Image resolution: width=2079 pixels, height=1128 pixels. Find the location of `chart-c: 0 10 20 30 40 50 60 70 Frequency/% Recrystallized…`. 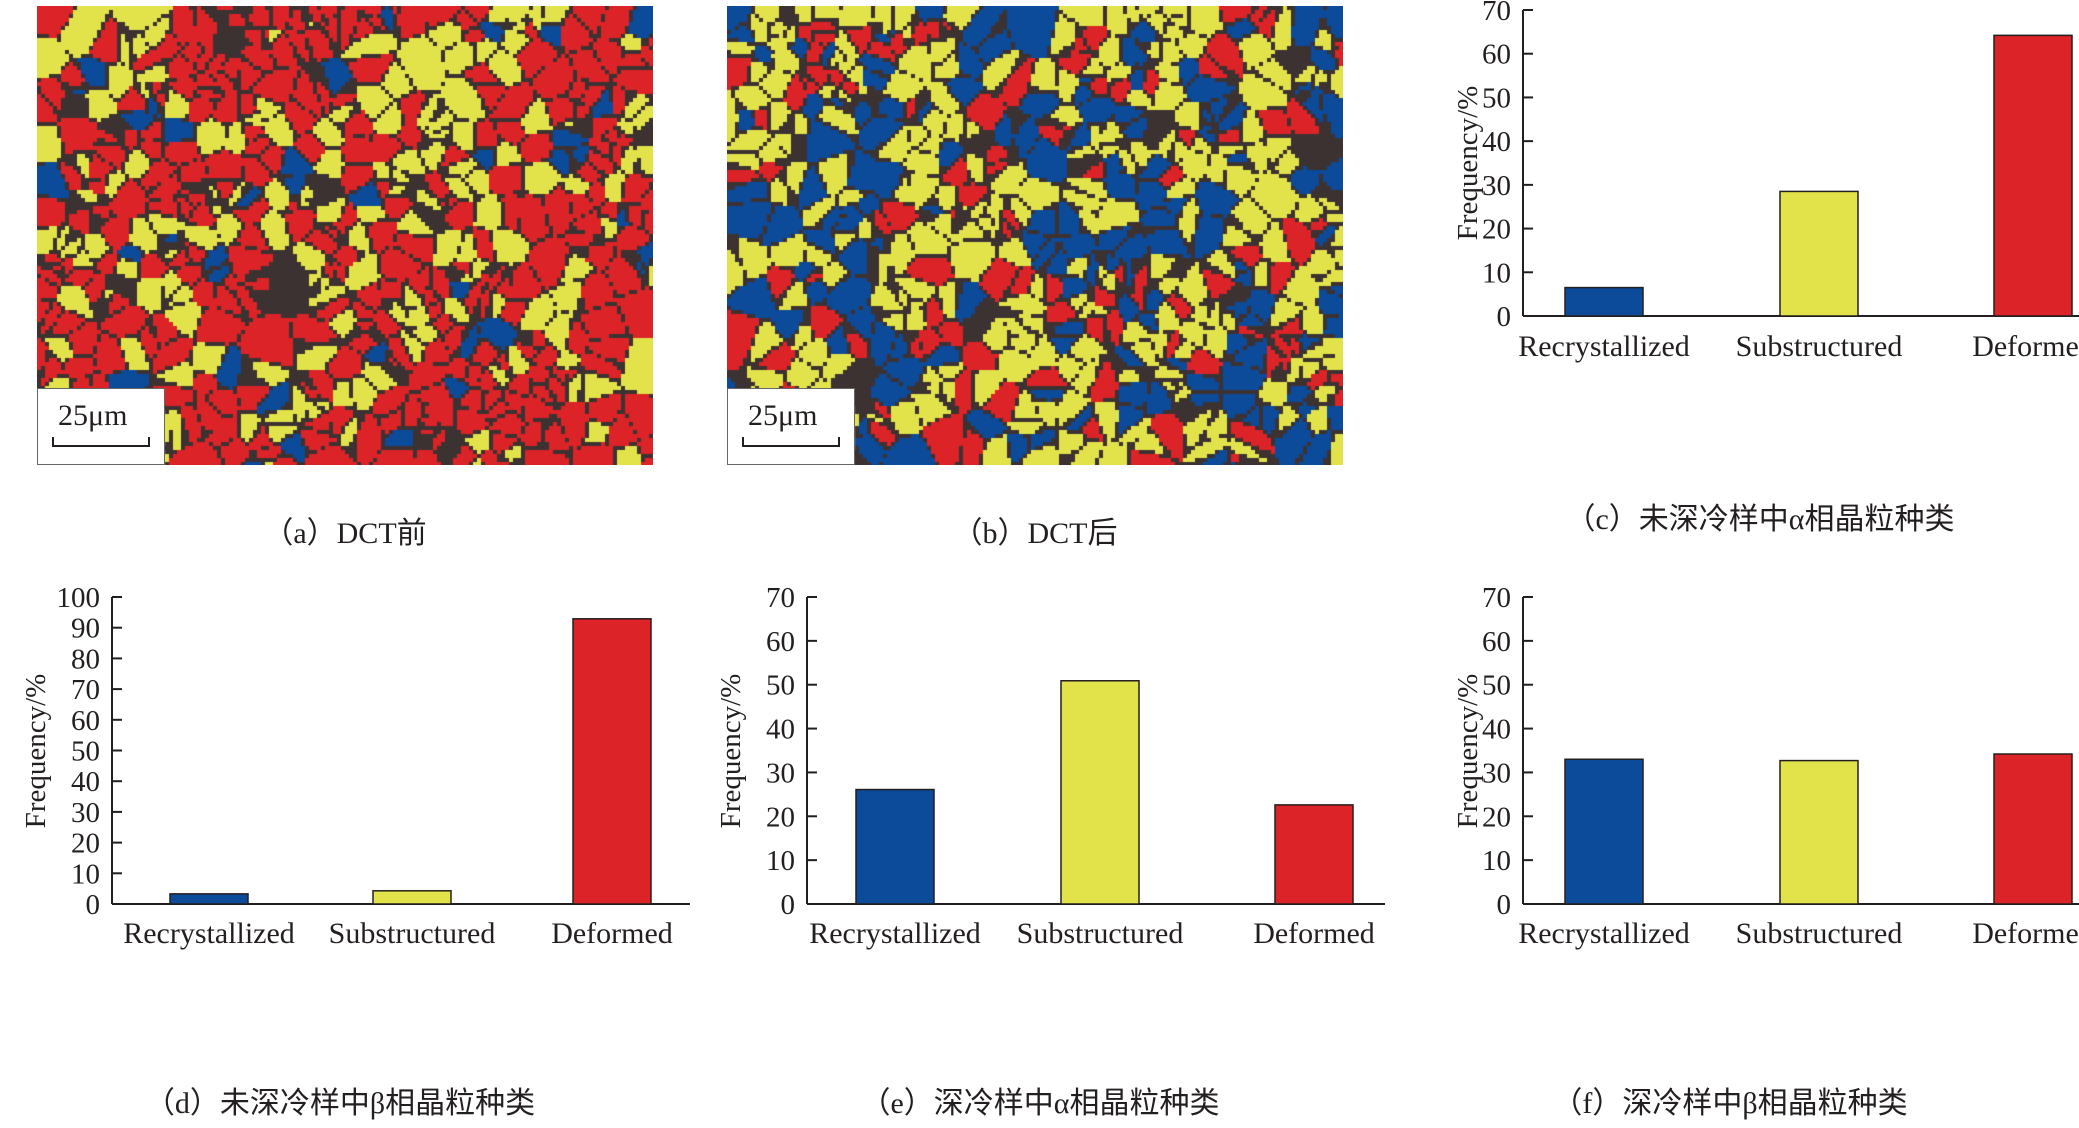

chart-c: 0 10 20 30 40 50 60 70 Frequency/% Recrystallized… is located at coordinates (1765, 181).